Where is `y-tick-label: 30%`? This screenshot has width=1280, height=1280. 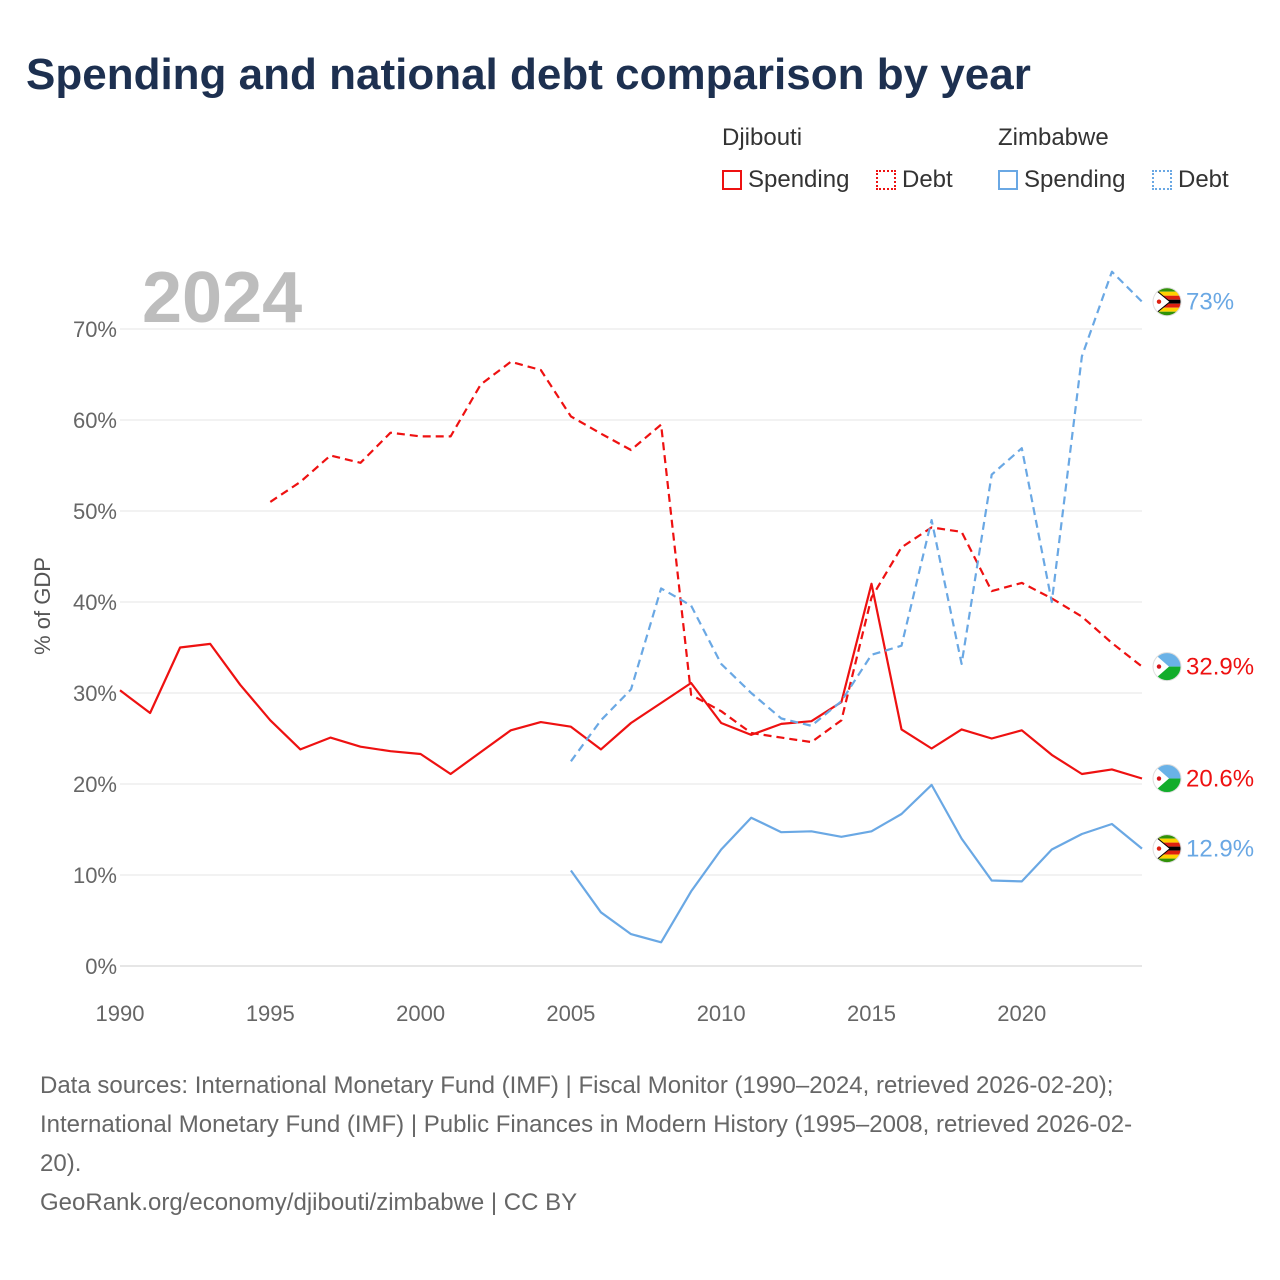 y-tick-label: 30% is located at coordinates (95, 693).